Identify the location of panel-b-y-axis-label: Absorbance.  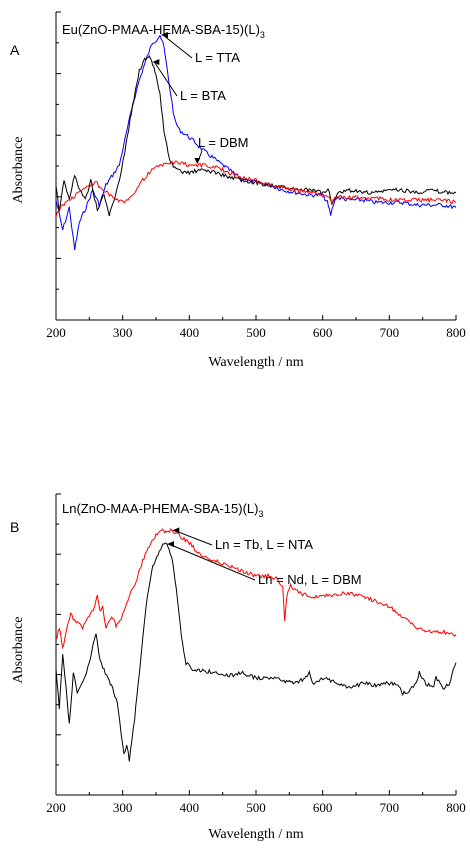
(18, 650).